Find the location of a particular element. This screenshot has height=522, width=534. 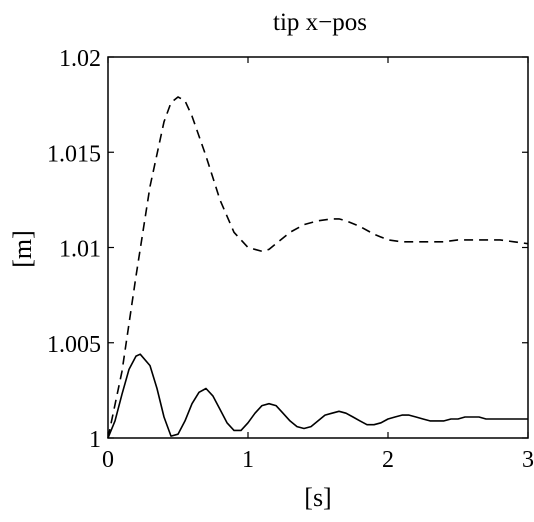

x-tick-label: 2 is located at coordinates (388, 460).